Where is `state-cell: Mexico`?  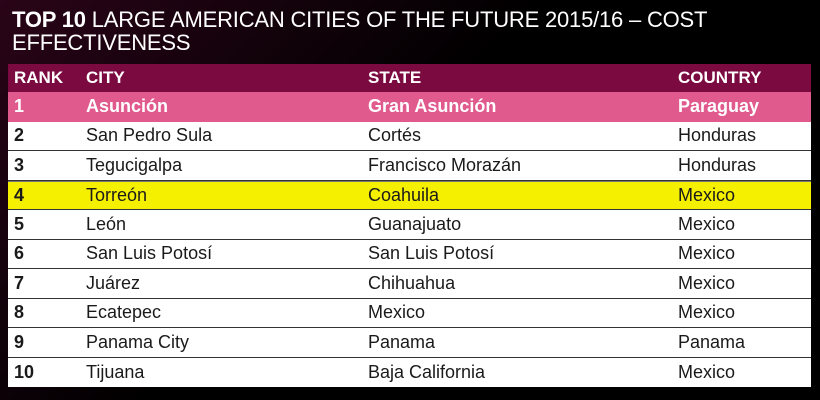 state-cell: Mexico is located at coordinates (397, 312).